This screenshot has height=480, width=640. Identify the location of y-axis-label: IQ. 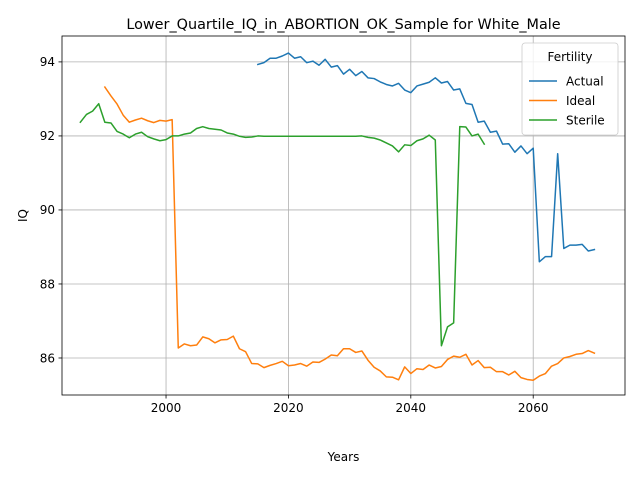
(23, 215).